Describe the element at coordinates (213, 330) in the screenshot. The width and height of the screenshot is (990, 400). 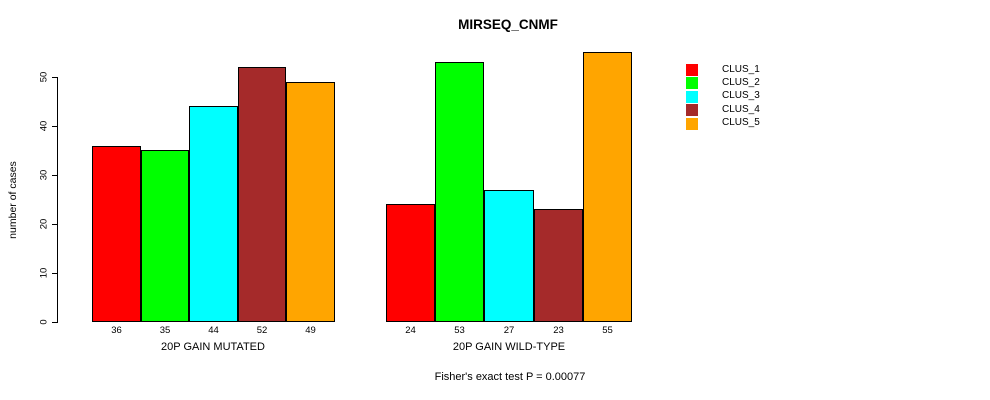
I see `bar-value-label: 44` at that location.